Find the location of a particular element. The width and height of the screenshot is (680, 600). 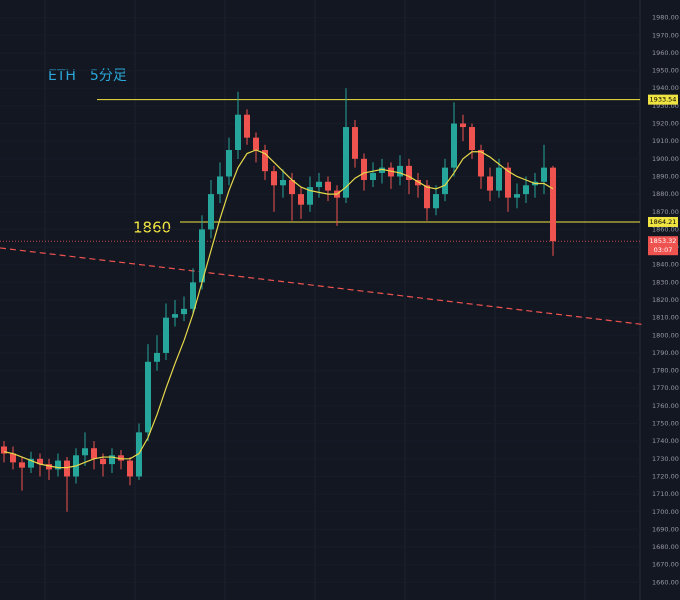

level-annotation: 1860 is located at coordinates (152, 228).